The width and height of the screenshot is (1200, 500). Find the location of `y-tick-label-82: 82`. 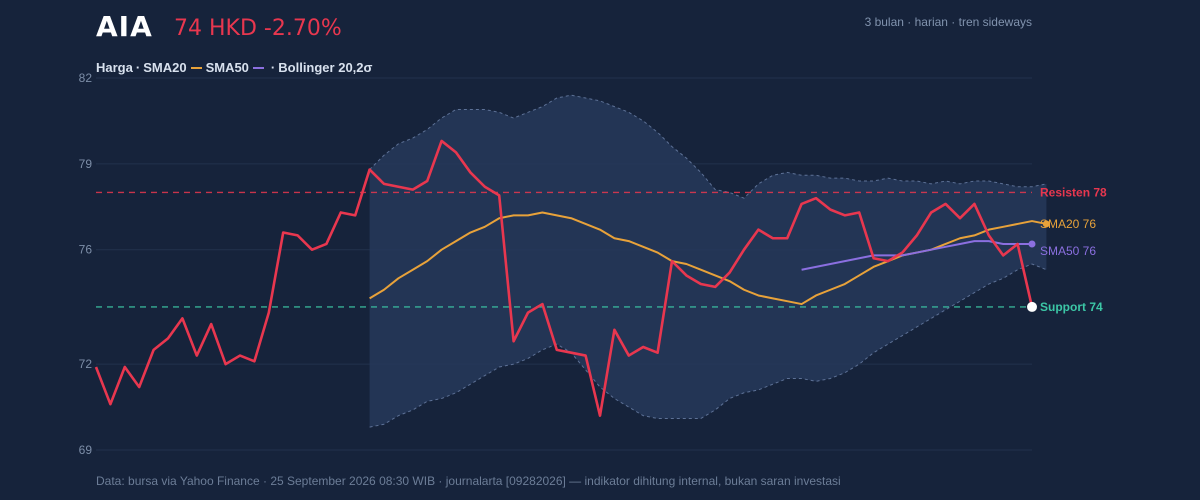

y-tick-label-82: 82 is located at coordinates (86, 78).